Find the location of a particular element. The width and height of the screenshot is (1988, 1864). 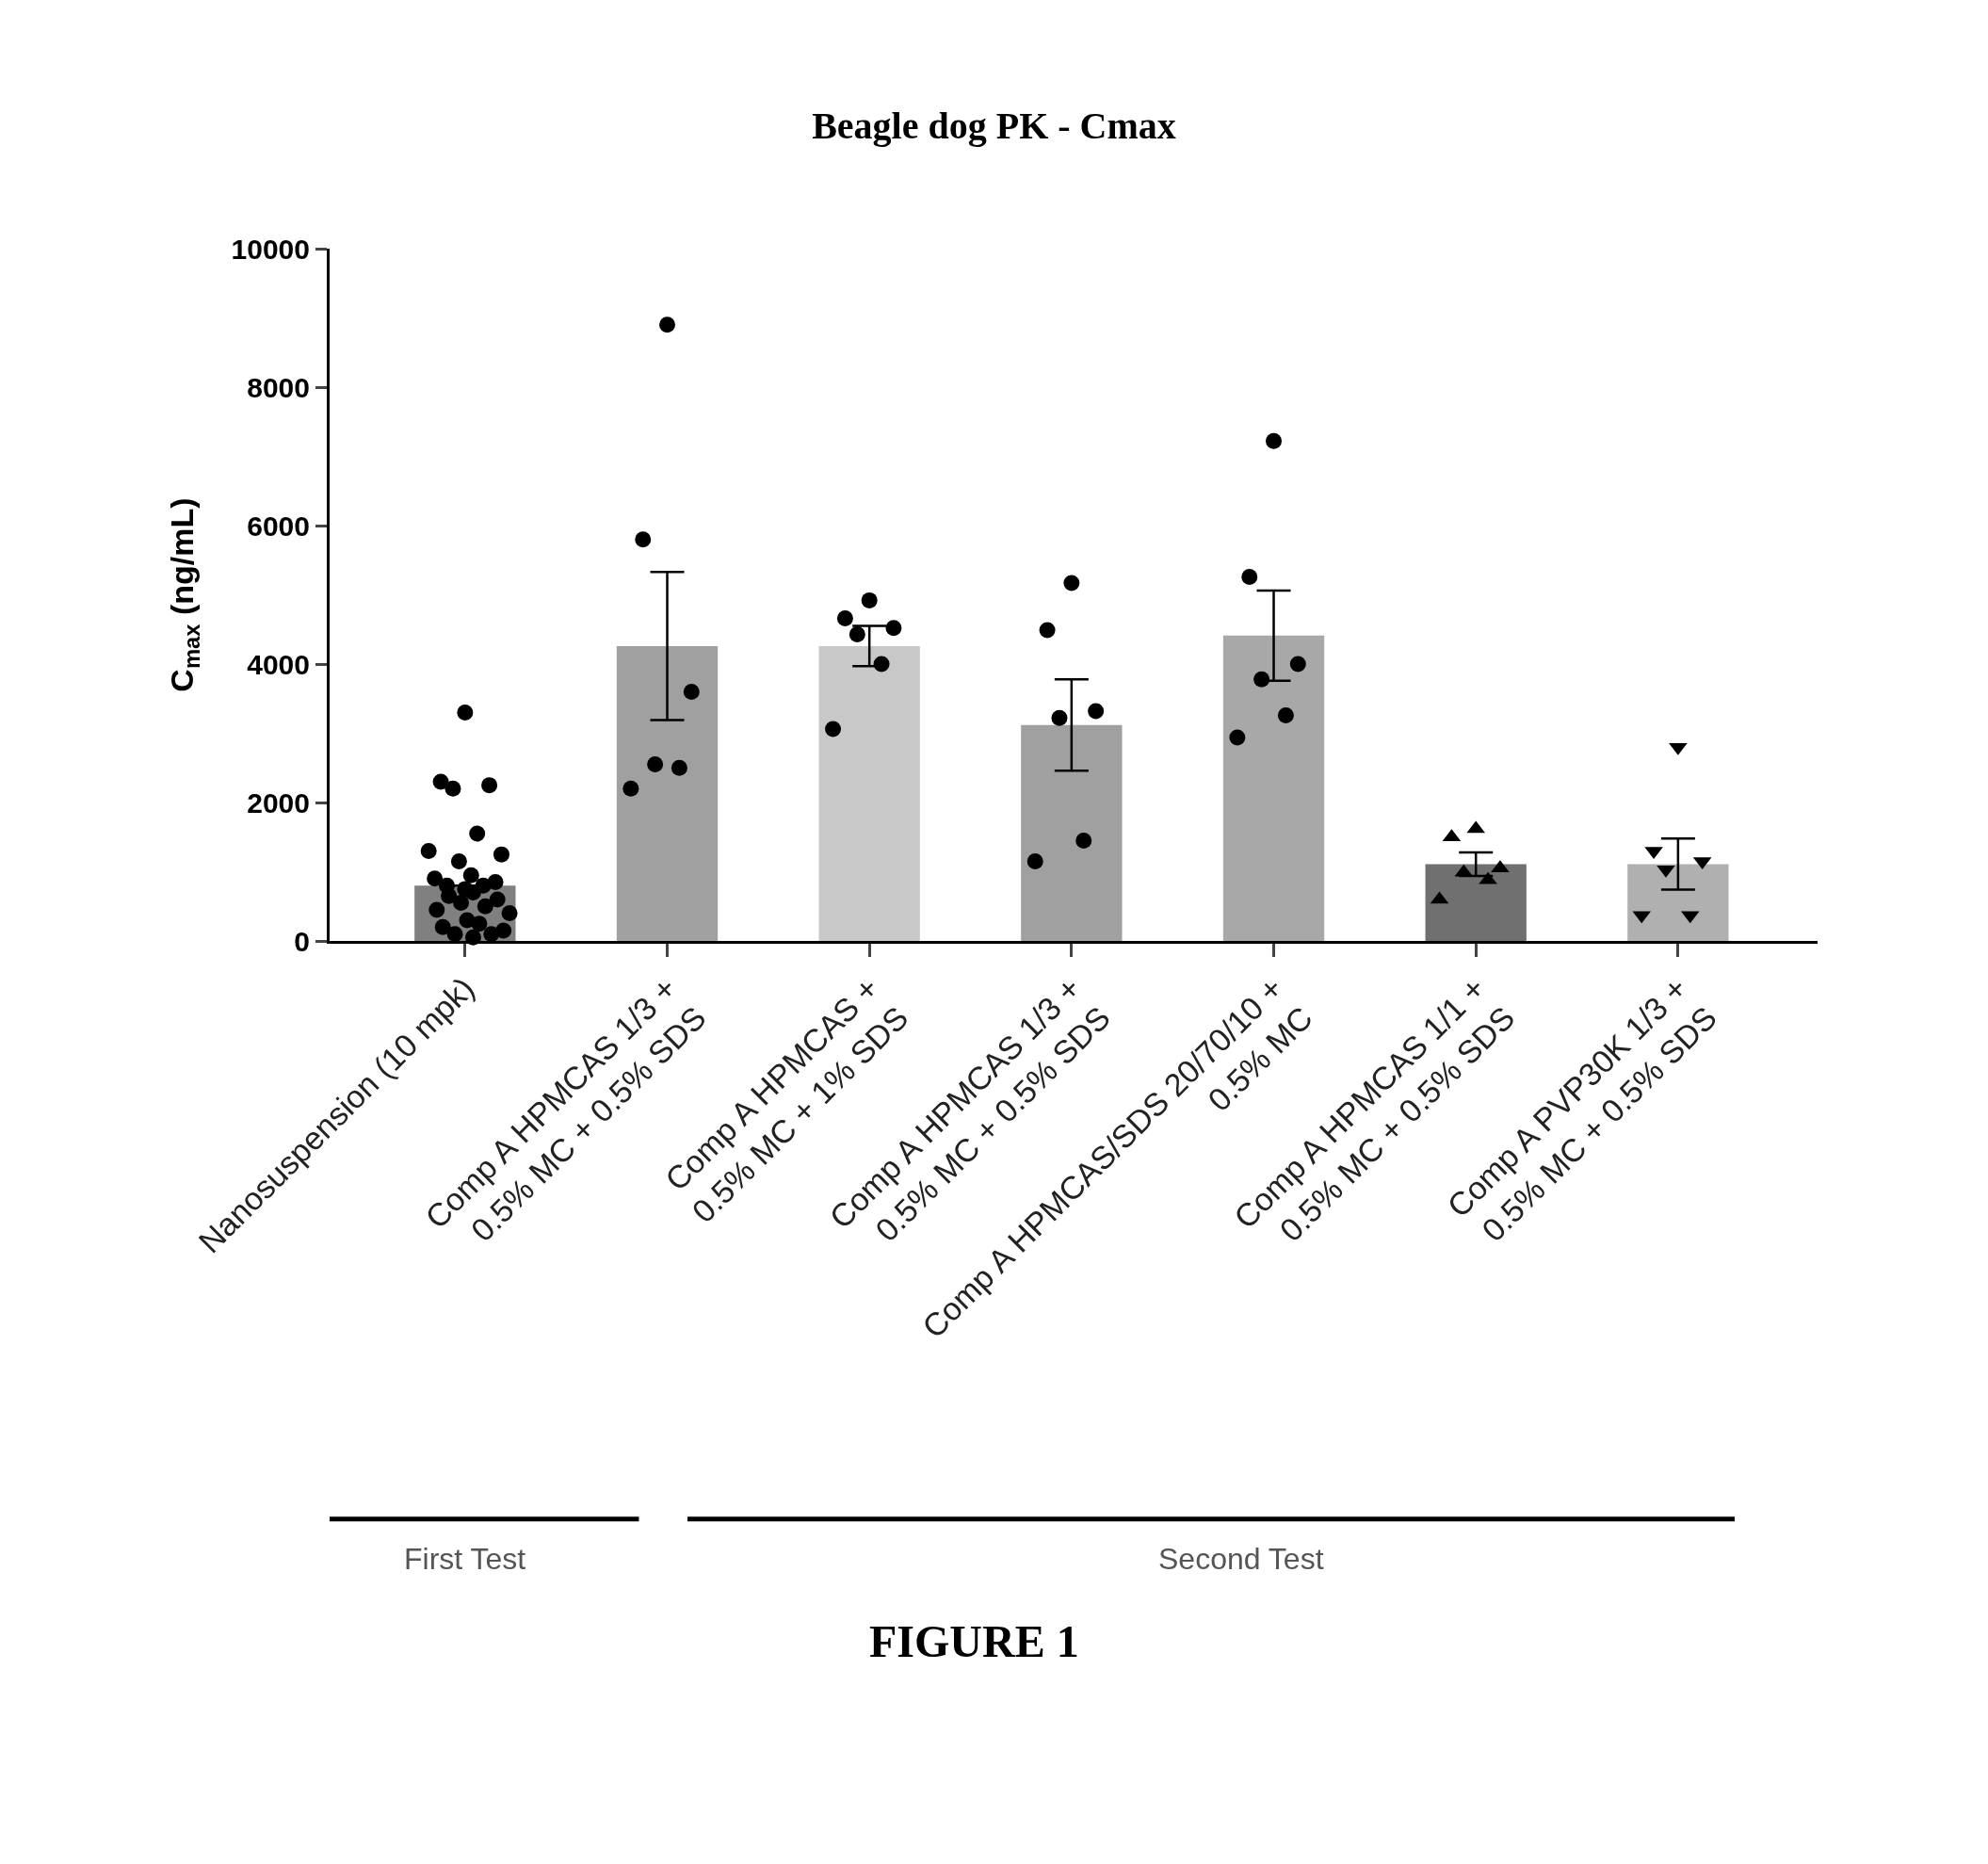

y-tick-label: 10000 is located at coordinates (270, 249).